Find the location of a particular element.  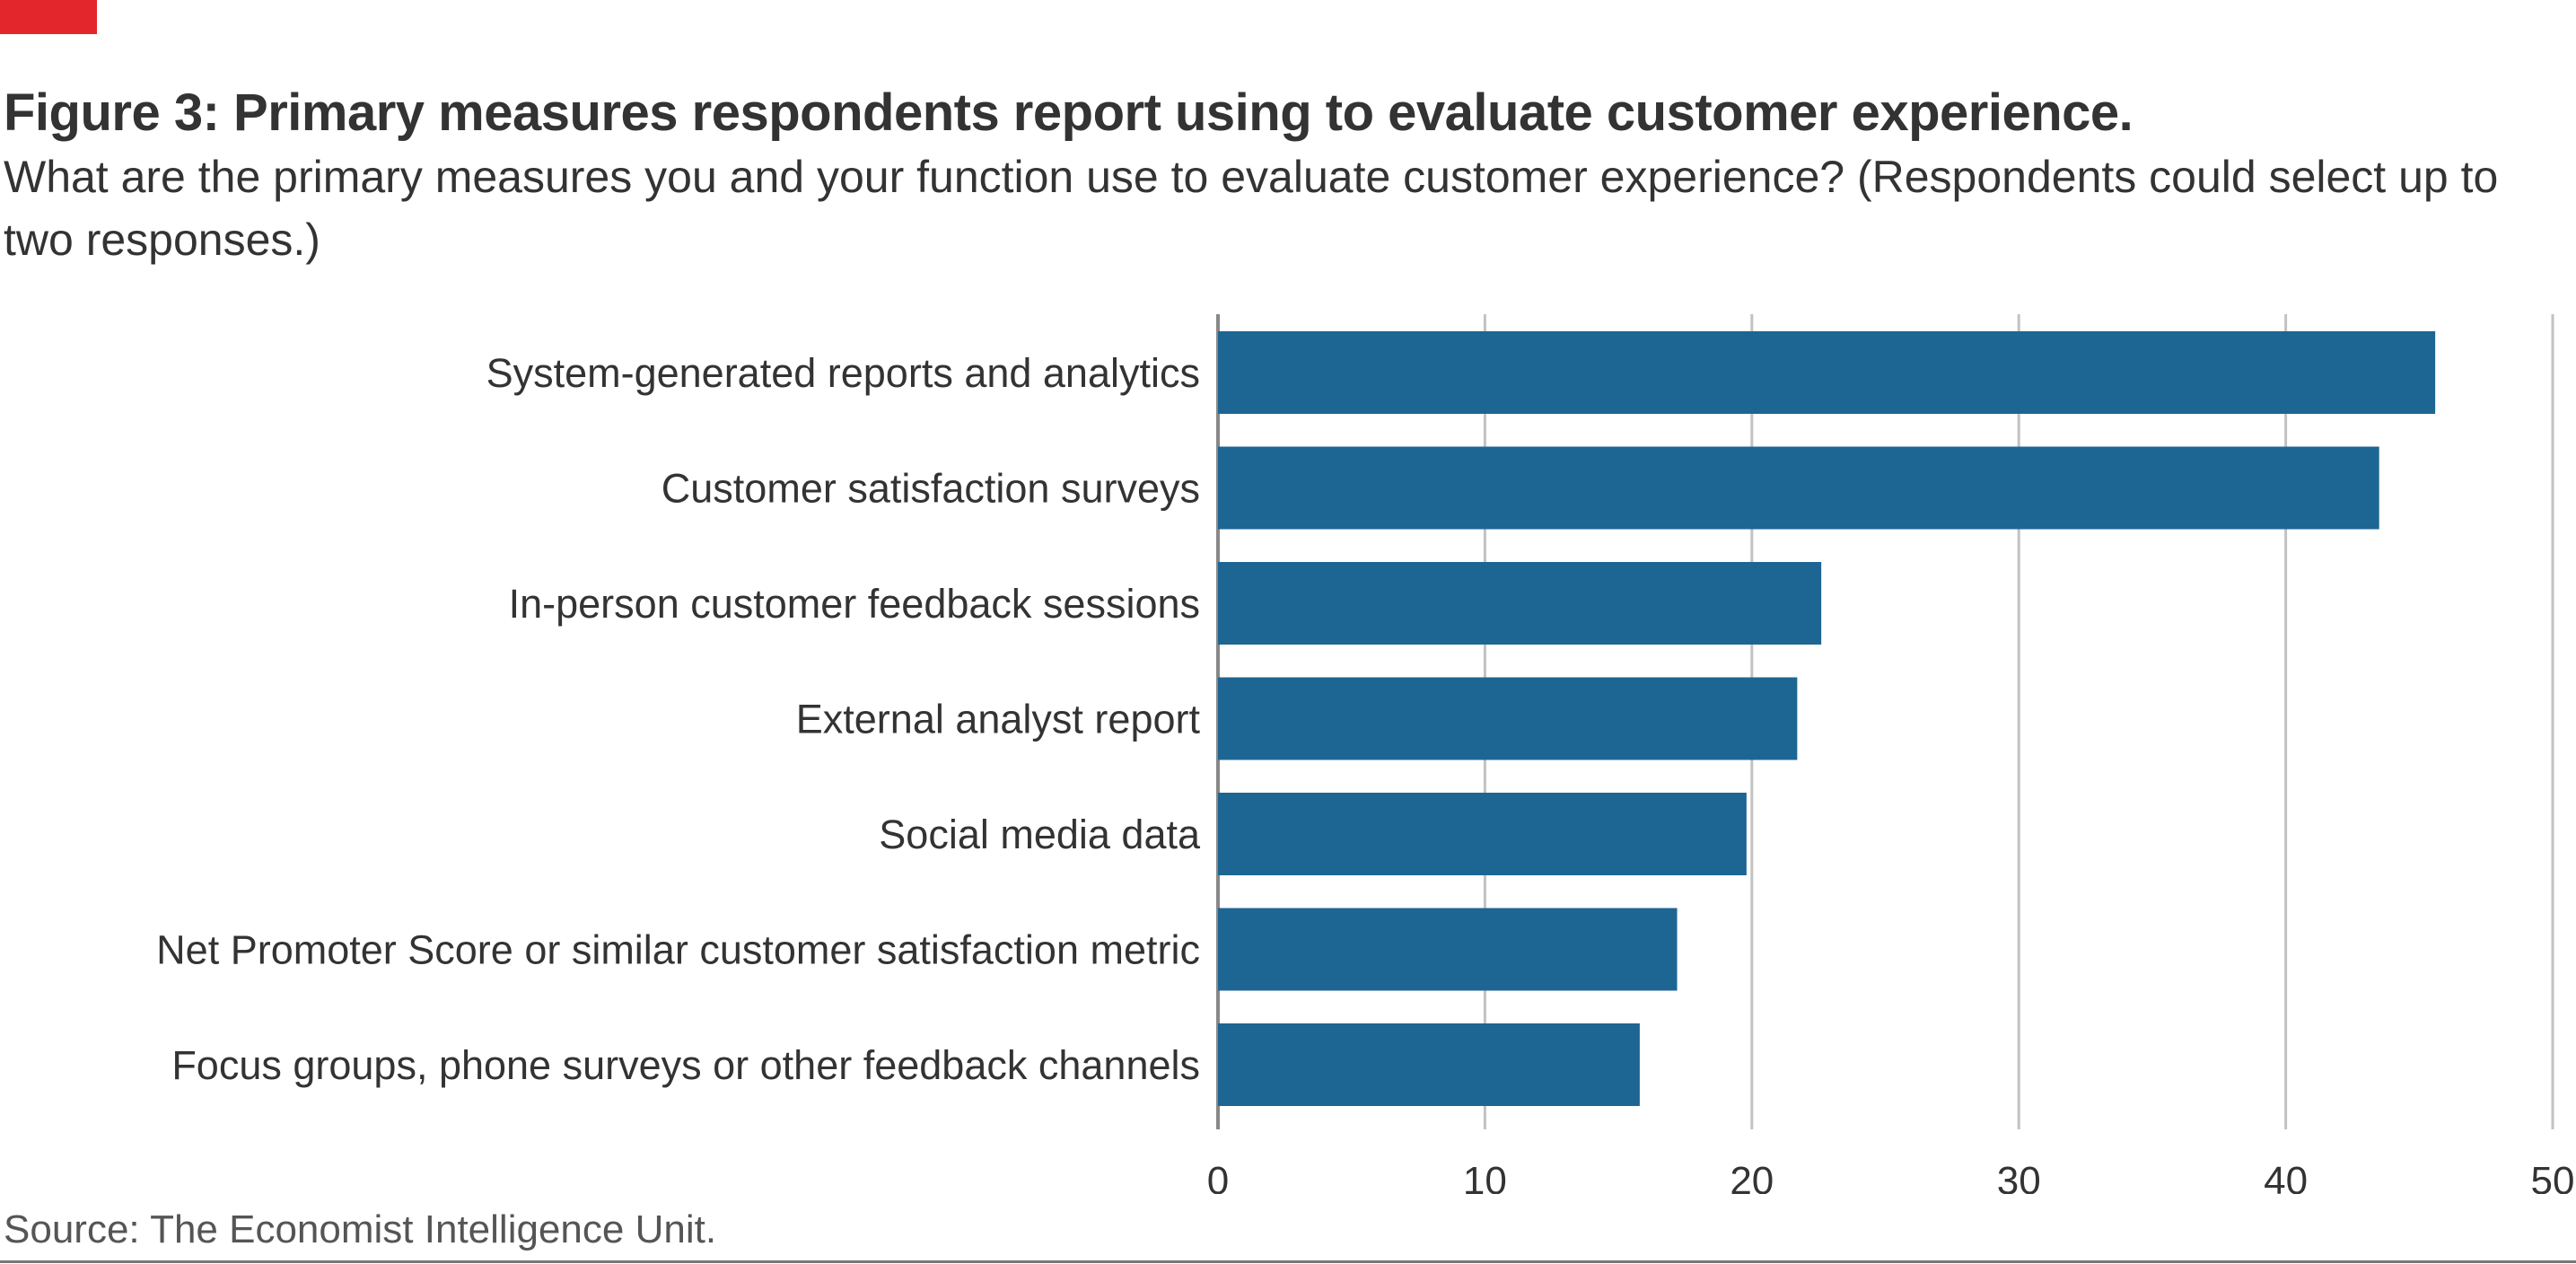

category-label: In-person customer feedback sessions is located at coordinates (854, 604).